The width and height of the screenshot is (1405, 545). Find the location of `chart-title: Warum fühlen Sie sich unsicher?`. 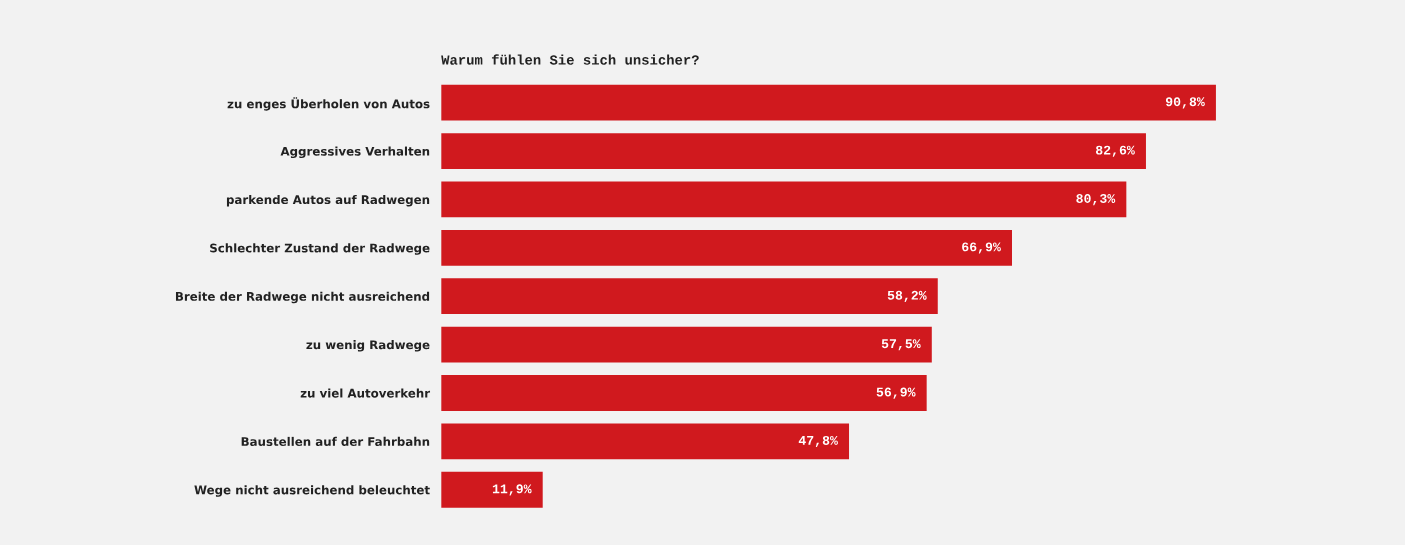

chart-title: Warum fühlen Sie sich unsicher? is located at coordinates (570, 59).